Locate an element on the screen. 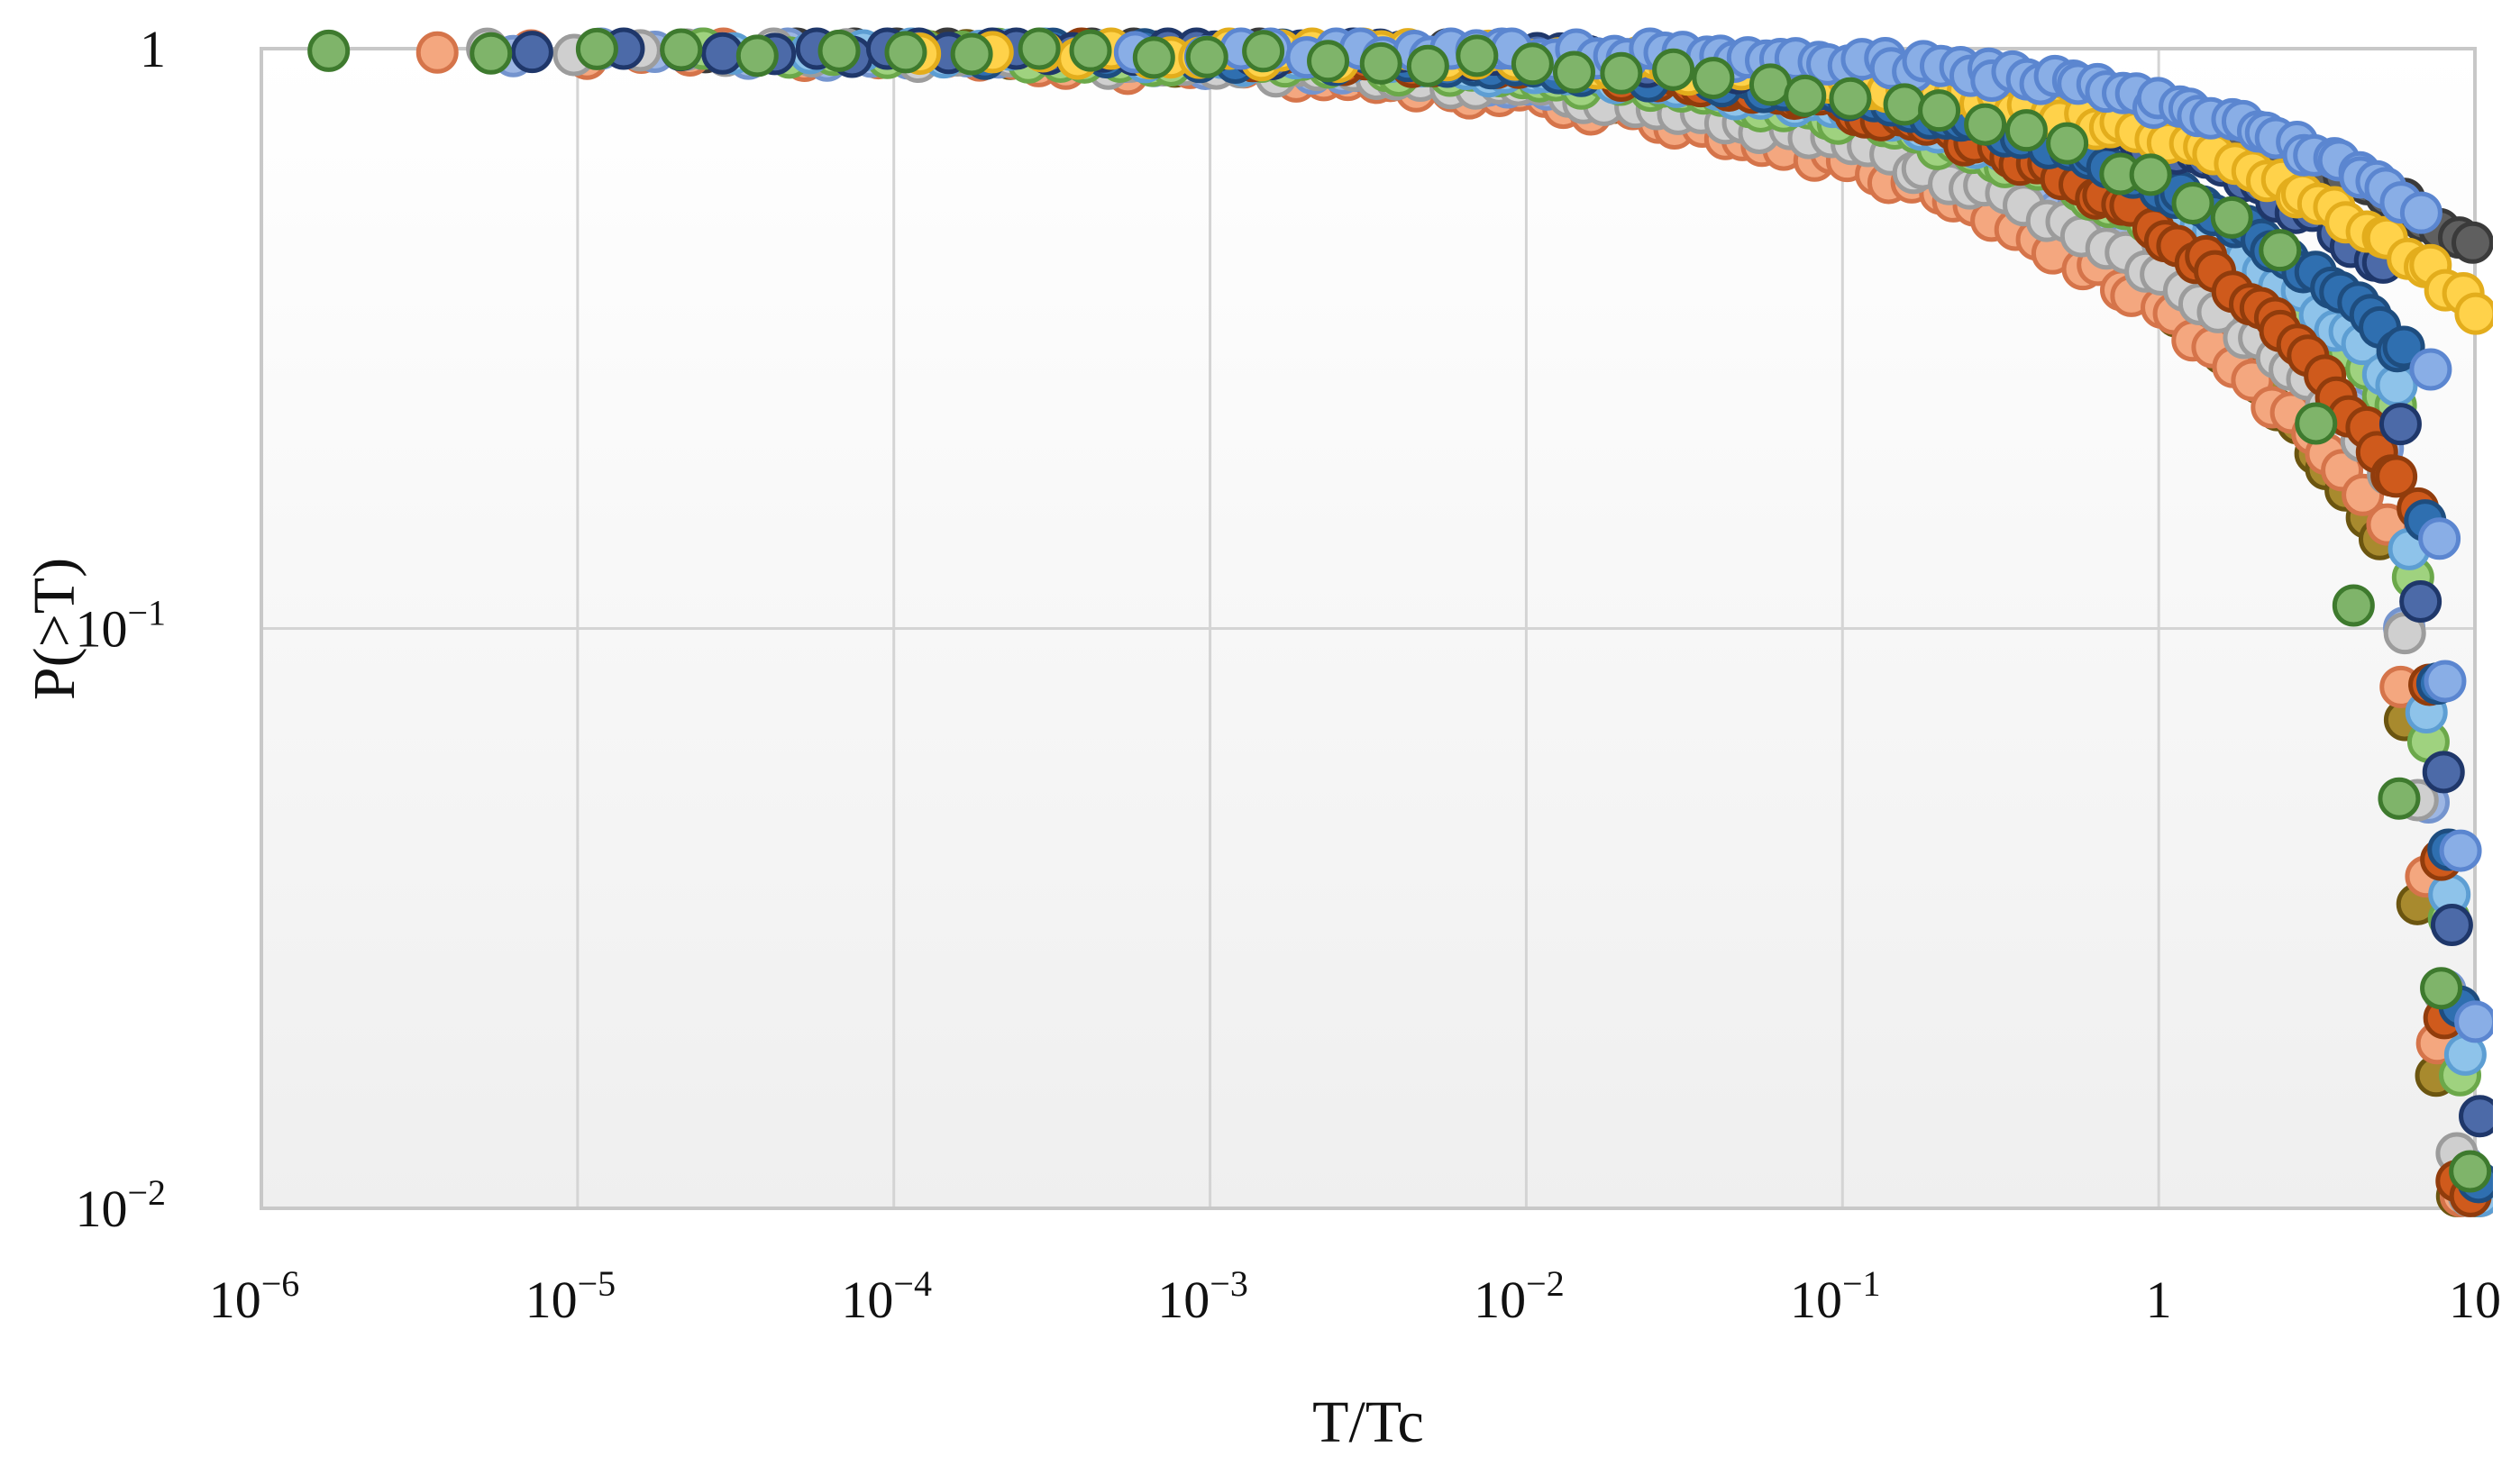  x-tick-label-2: 10⁻⁴ is located at coordinates (886, 1296).